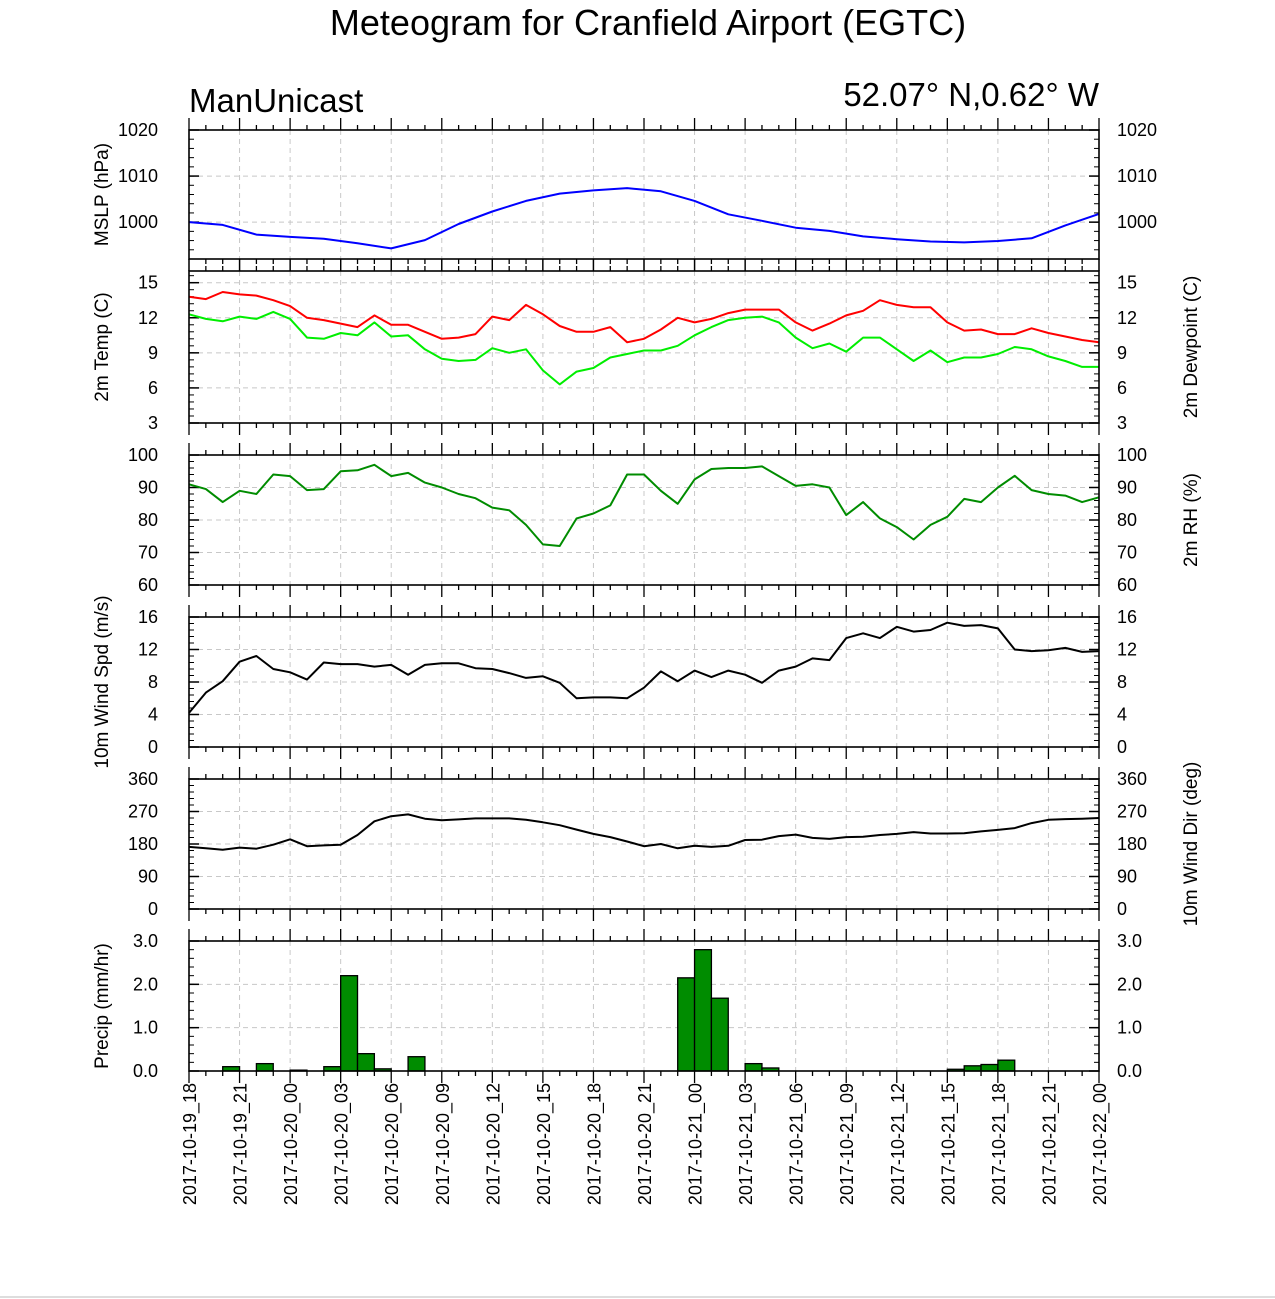  Describe the element at coordinates (1137, 176) in the screenshot. I see `y-tick-label-right: 1010` at that location.